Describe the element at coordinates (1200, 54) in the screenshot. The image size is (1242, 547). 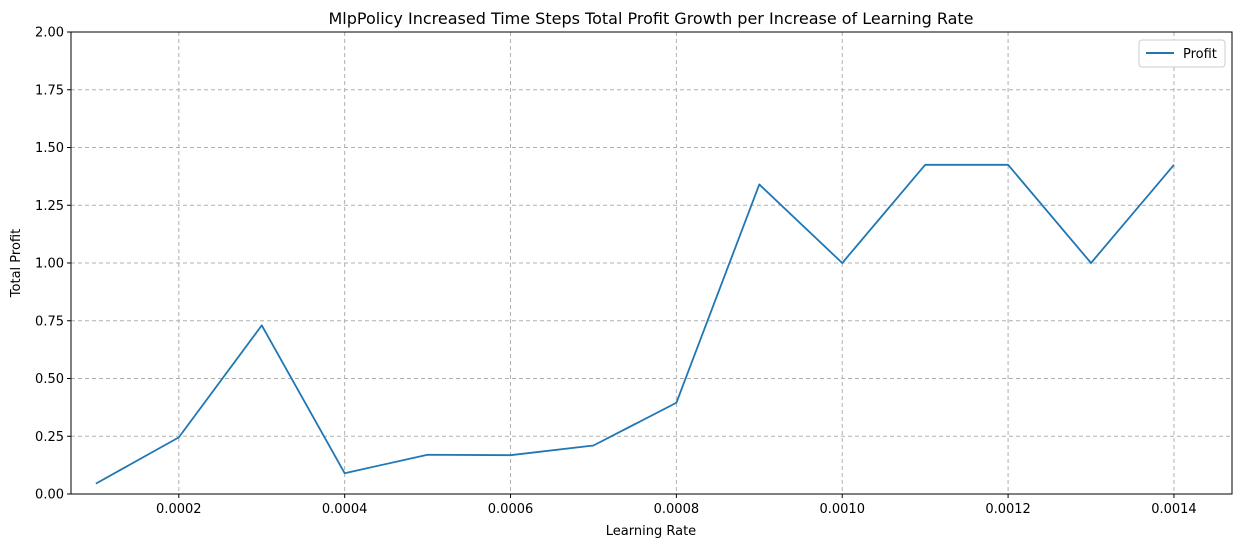
I see `legend-label: Profit` at that location.